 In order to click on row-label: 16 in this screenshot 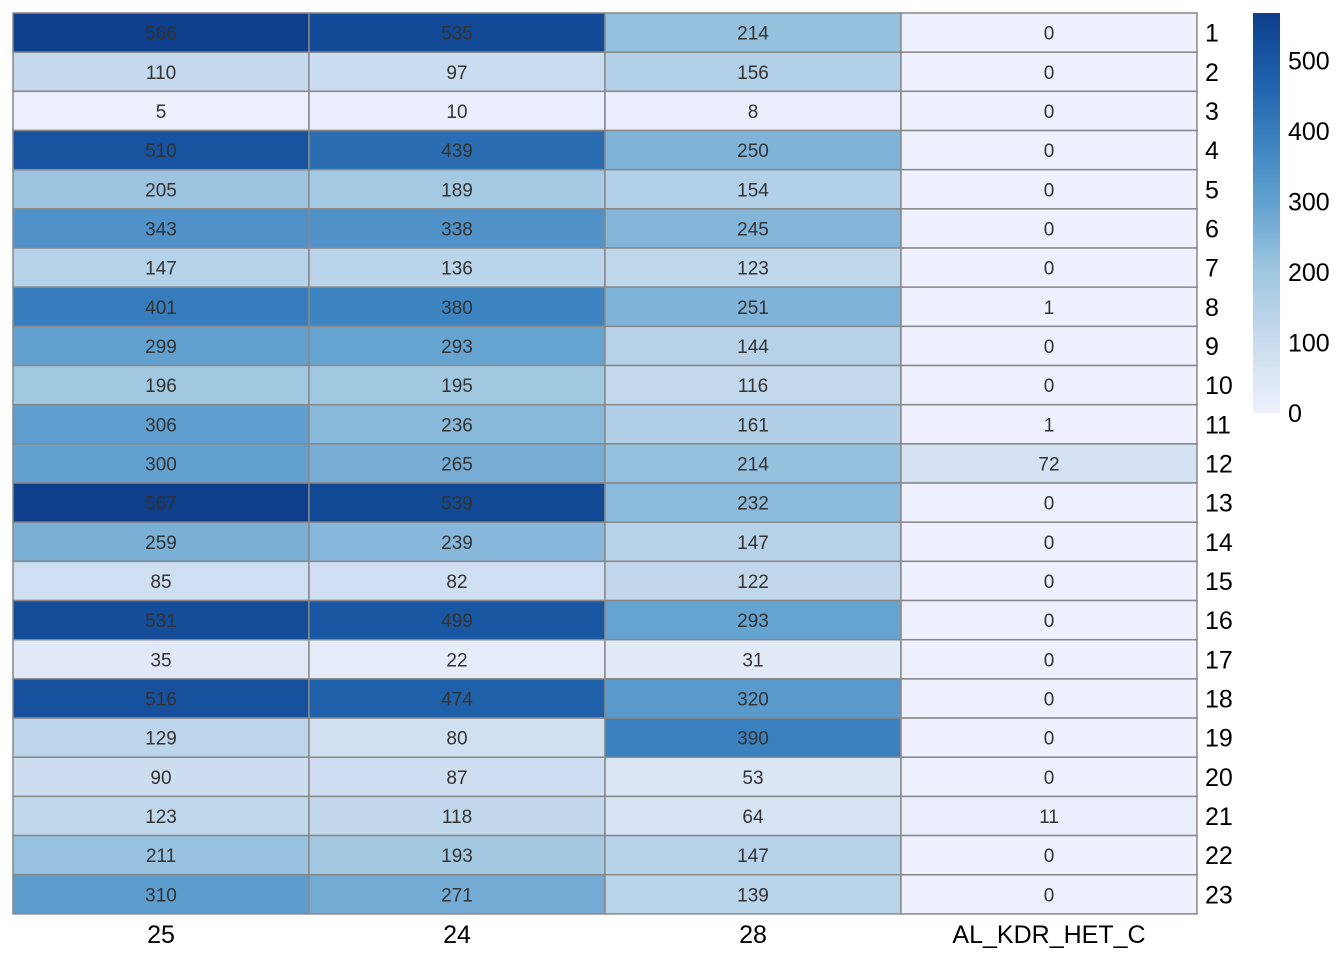, I will do `click(1219, 621)`.